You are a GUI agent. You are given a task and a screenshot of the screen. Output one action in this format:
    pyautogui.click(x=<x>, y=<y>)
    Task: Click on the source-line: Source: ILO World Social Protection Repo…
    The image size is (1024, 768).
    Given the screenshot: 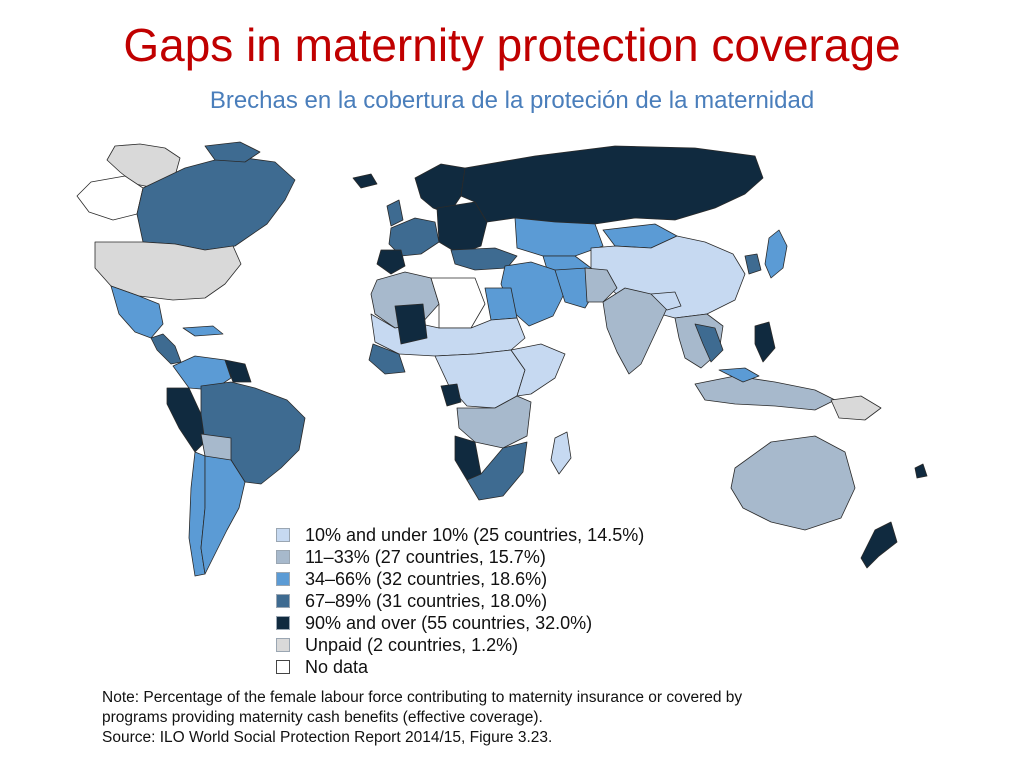 What is the action you would take?
    pyautogui.click(x=327, y=737)
    